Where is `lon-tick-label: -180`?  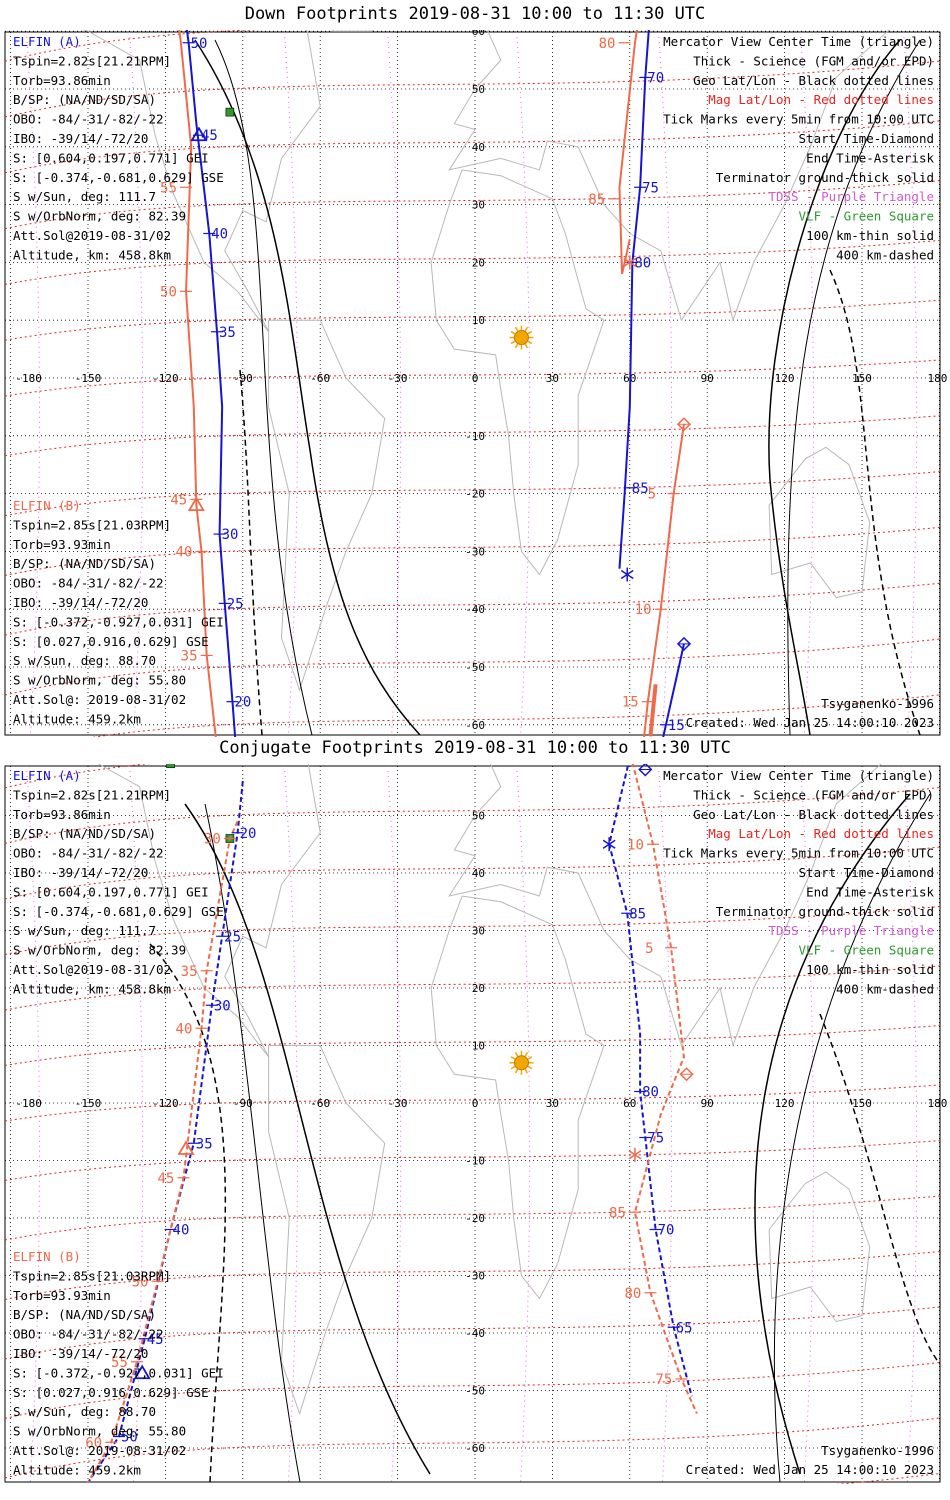 lon-tick-label: -180 is located at coordinates (28, 1103).